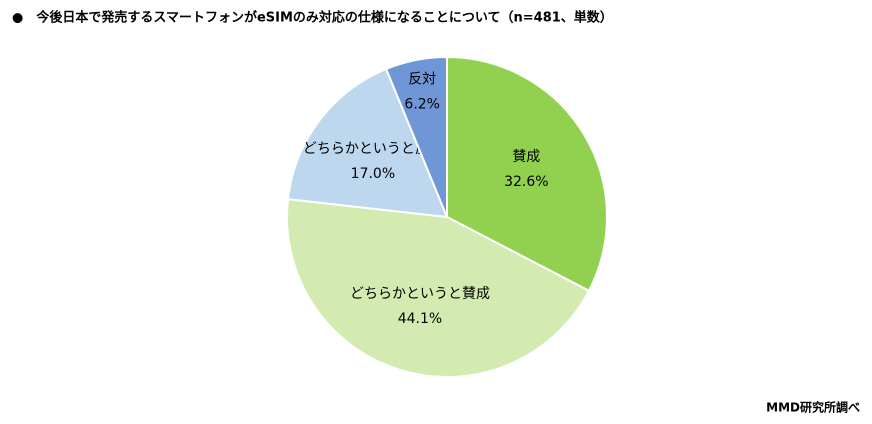 This screenshot has height=424, width=872. What do you see at coordinates (420, 294) in the screenshot?
I see `slice-category-label: どちらかというと賛成` at bounding box center [420, 294].